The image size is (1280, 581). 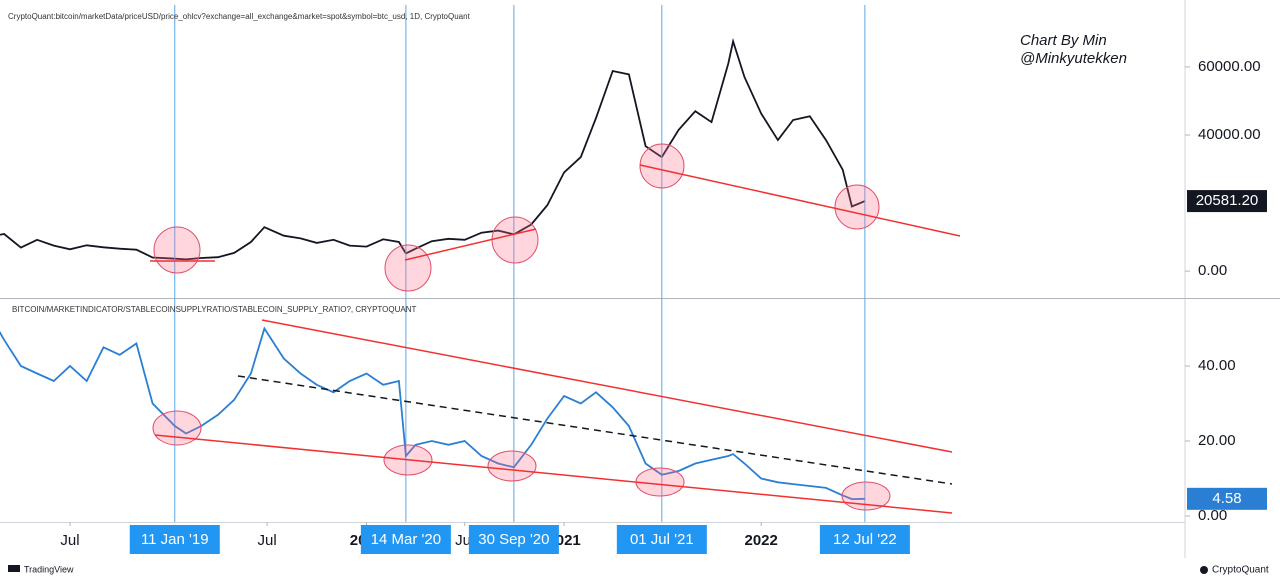 What do you see at coordinates (1217, 365) in the screenshot?
I see `y-tick-label: 40.00` at bounding box center [1217, 365].